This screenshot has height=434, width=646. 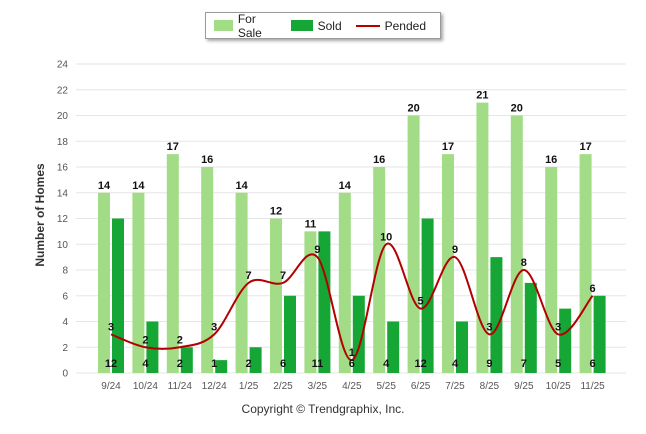 What do you see at coordinates (145, 386) in the screenshot?
I see `x-tick-label: 10/24` at bounding box center [145, 386].